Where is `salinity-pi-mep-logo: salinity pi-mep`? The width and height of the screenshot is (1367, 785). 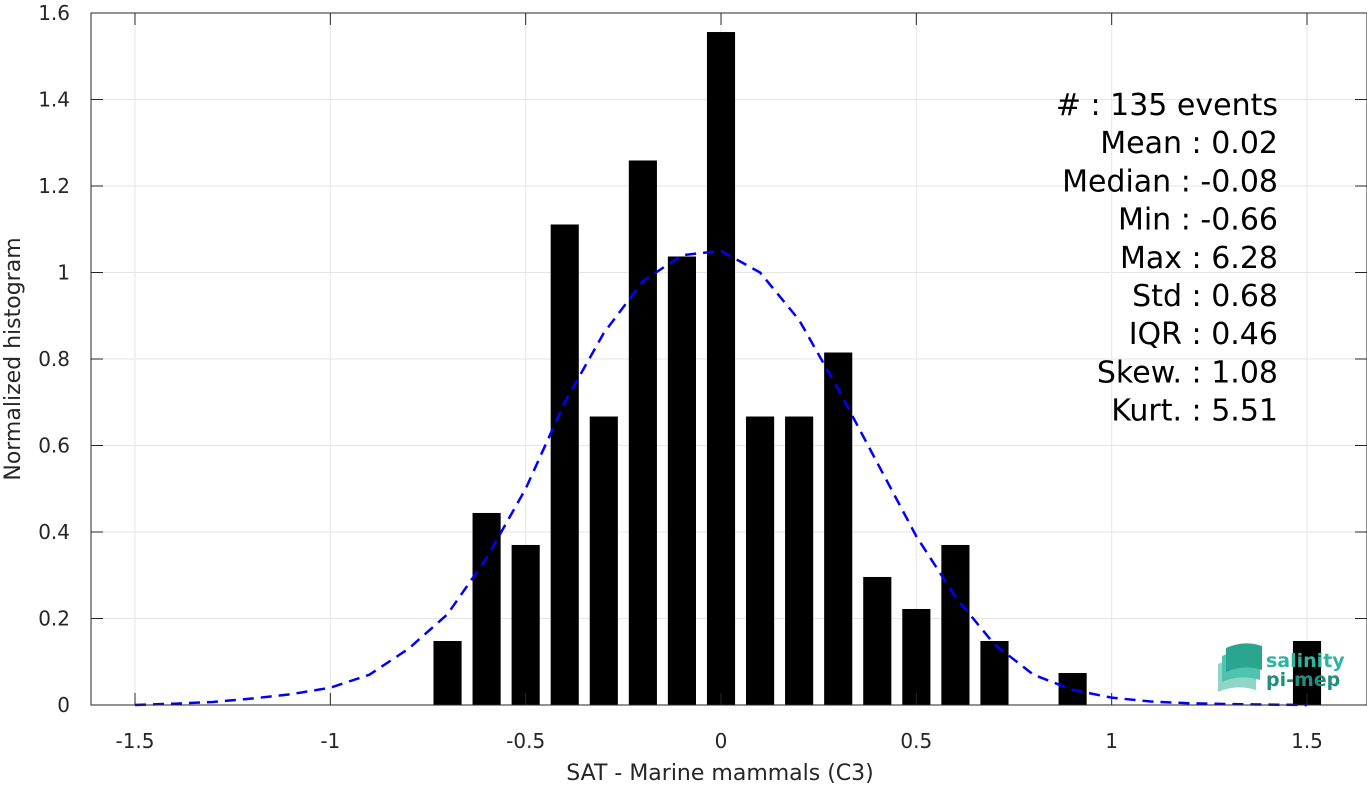 salinity-pi-mep-logo: salinity pi-mep is located at coordinates (1281, 667).